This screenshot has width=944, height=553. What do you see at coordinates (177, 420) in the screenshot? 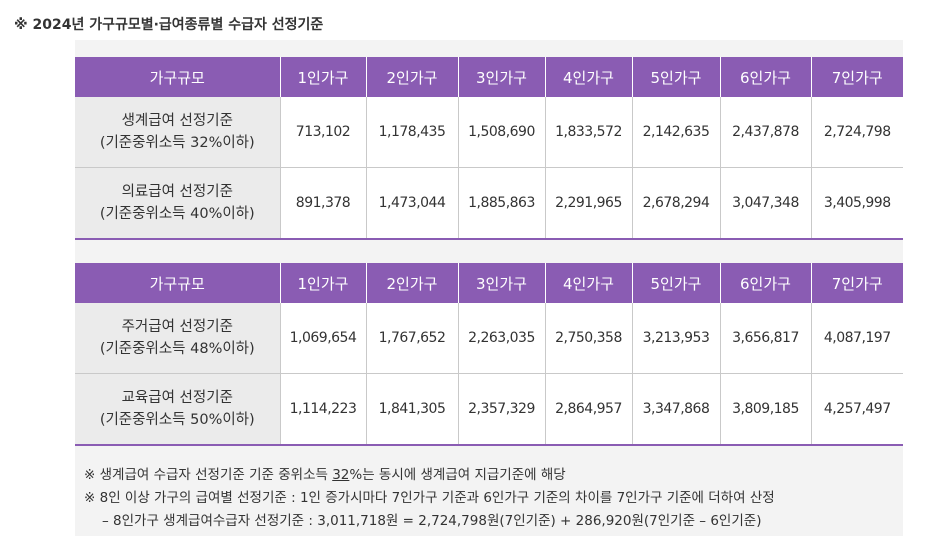
I see `row-header-subtitle: (기준중위소득 50%이하)` at bounding box center [177, 420].